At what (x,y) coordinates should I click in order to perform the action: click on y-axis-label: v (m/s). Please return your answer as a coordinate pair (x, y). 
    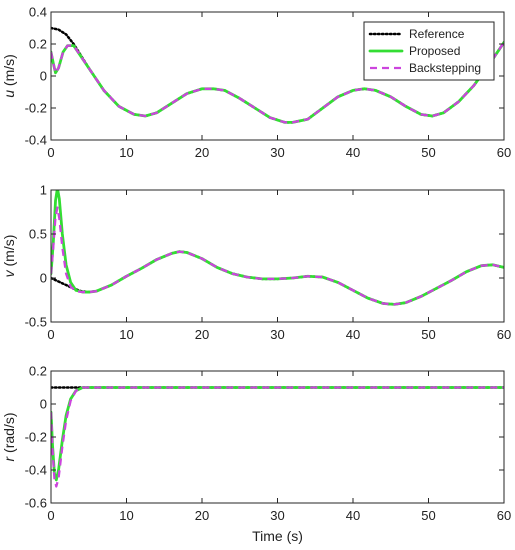
    Looking at the image, I should click on (9, 256).